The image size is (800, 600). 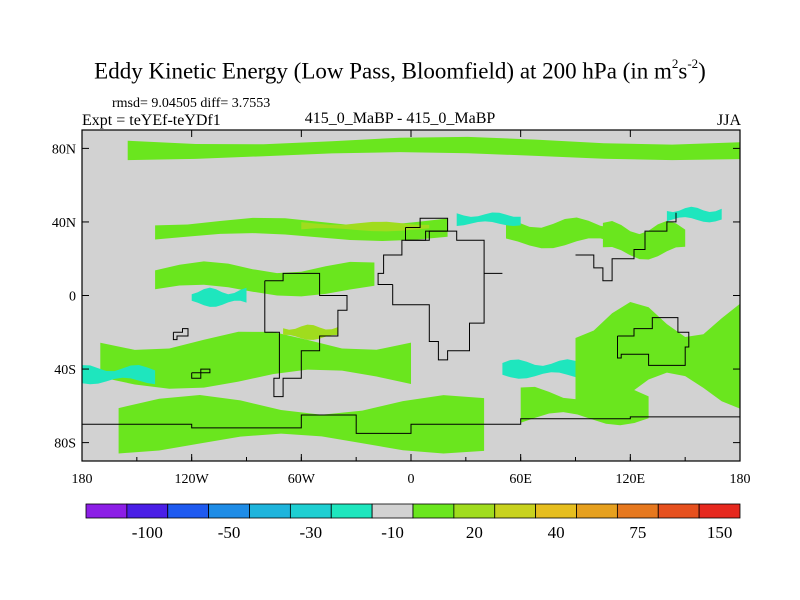 What do you see at coordinates (413, 522) in the screenshot?
I see `colorbar: -100 -50 -30 -10 20 40 75 150` at bounding box center [413, 522].